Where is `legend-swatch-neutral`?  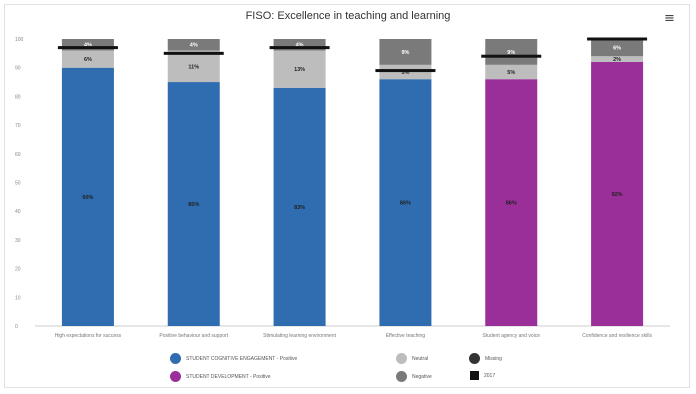 legend-swatch-neutral is located at coordinates (401, 358).